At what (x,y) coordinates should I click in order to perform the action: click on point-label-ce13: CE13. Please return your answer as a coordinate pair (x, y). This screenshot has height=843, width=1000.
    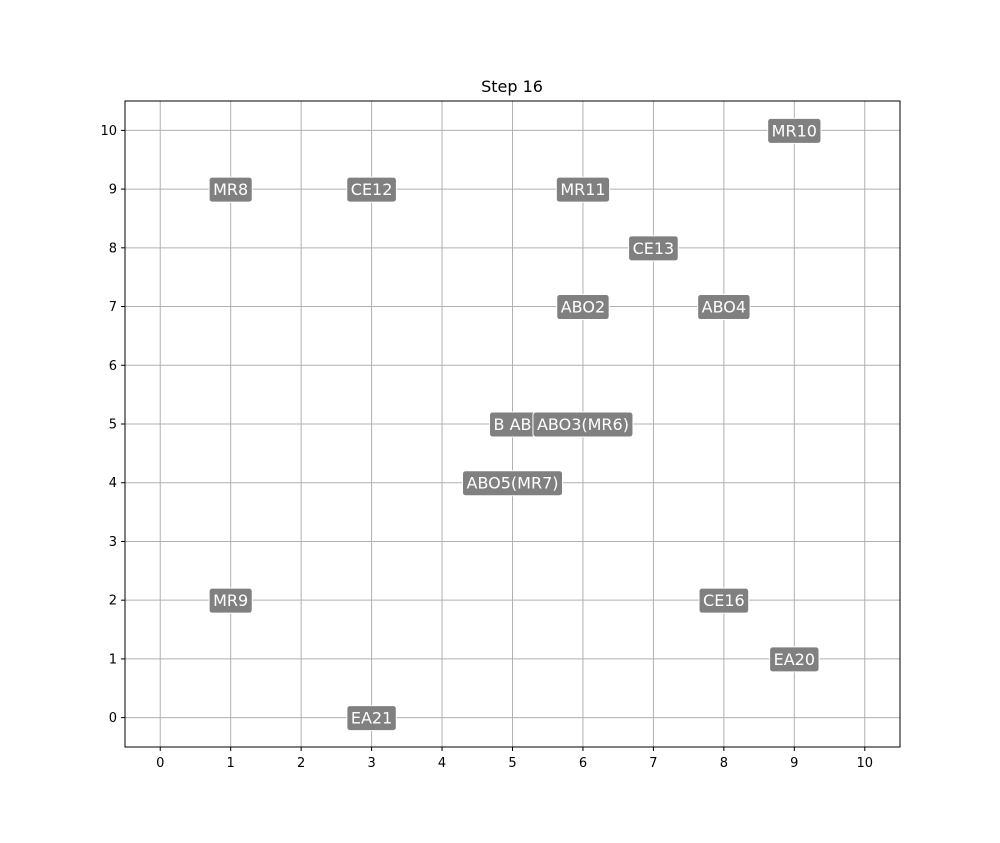
    Looking at the image, I should click on (653, 248).